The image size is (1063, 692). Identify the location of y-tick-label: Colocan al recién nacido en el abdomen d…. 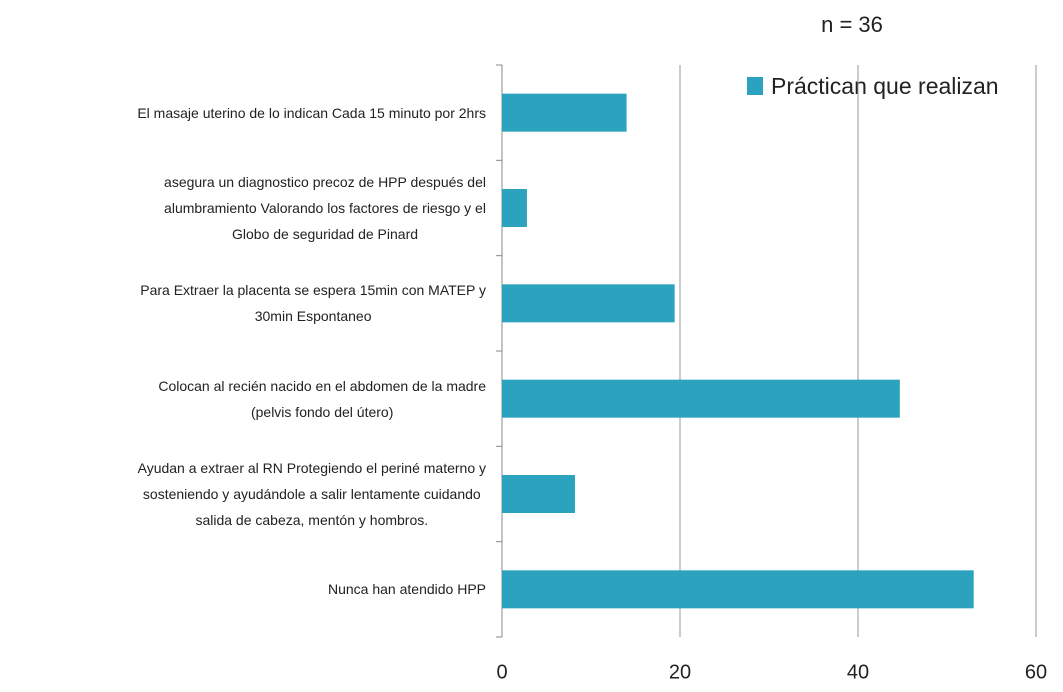
(322, 398).